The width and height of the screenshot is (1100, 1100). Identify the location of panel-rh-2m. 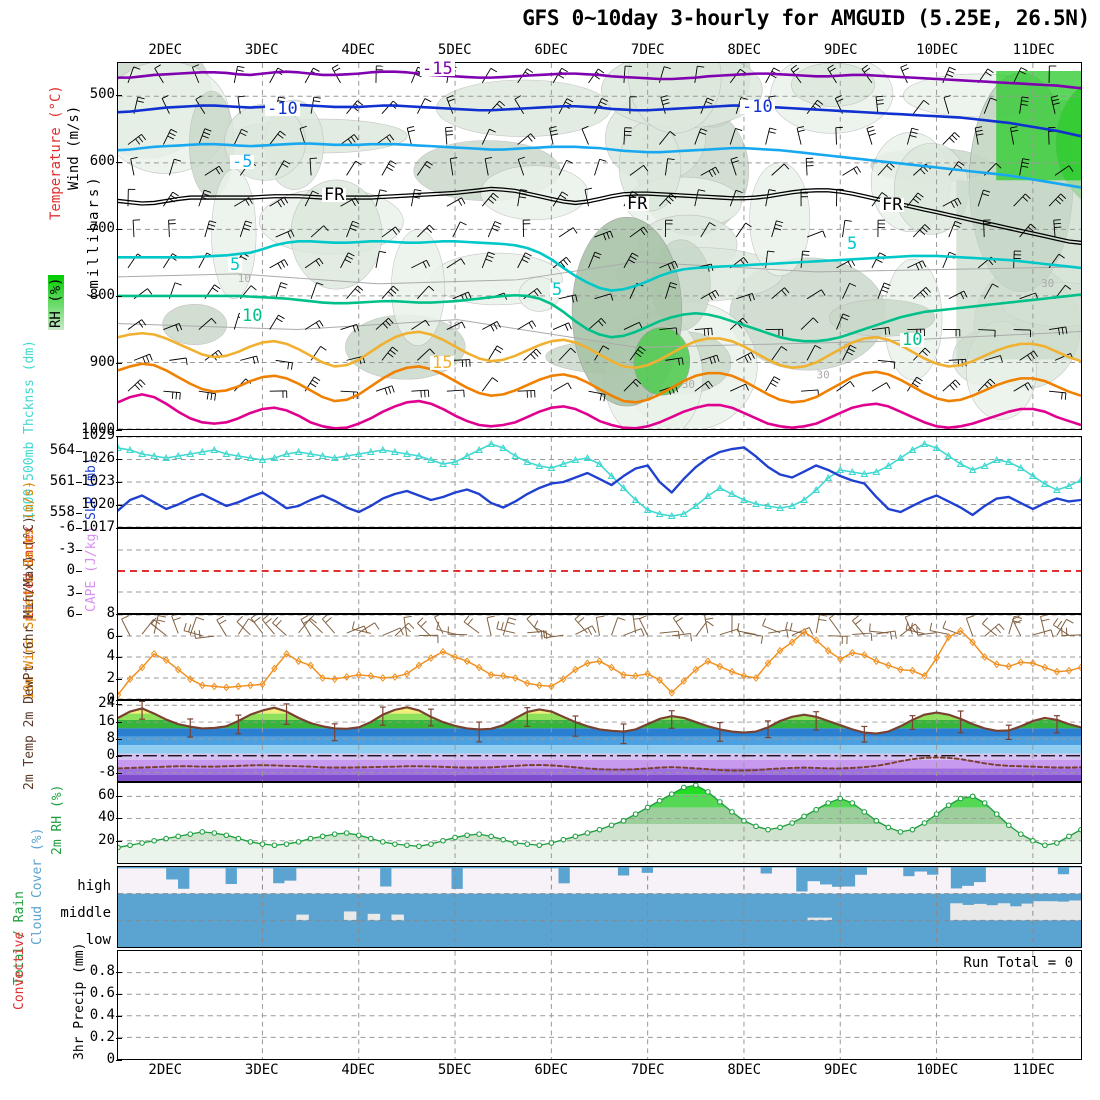
(599, 823).